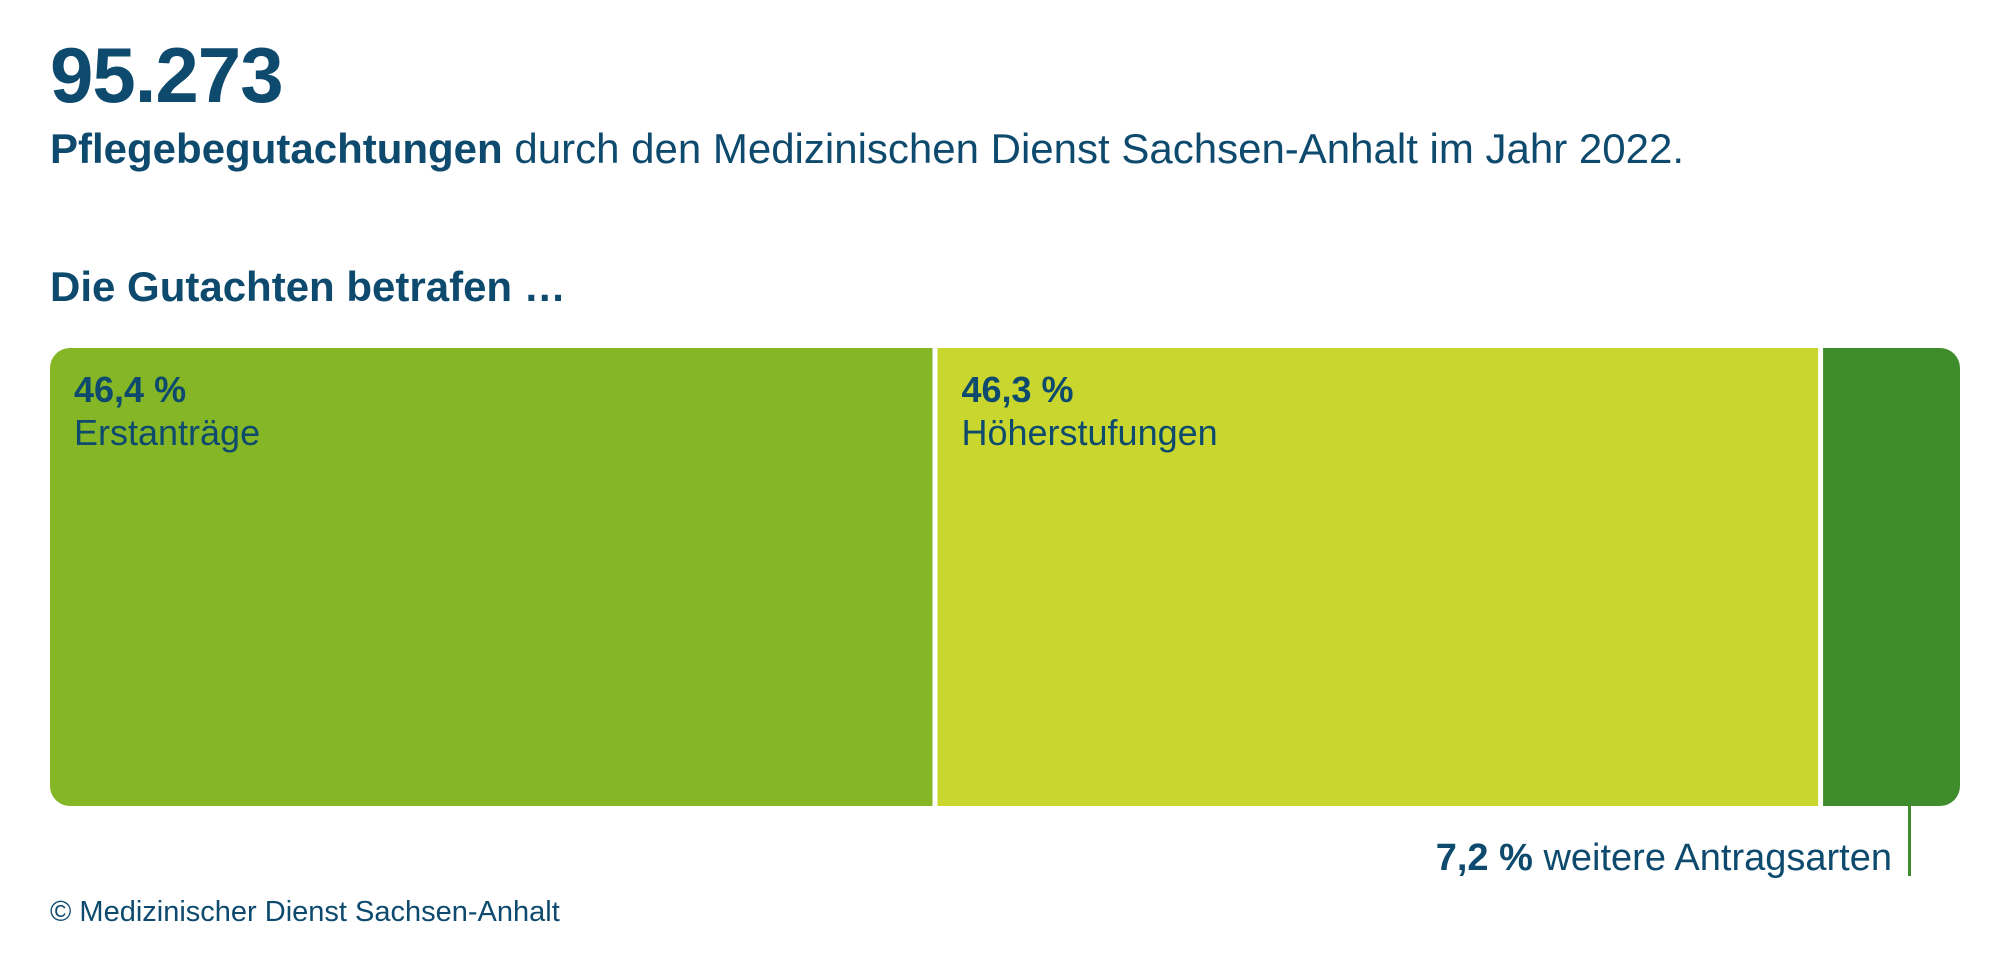 The image size is (2000, 968). What do you see at coordinates (1717, 858) in the screenshot?
I see `segment-name-weitere: weitere Antragsarten` at bounding box center [1717, 858].